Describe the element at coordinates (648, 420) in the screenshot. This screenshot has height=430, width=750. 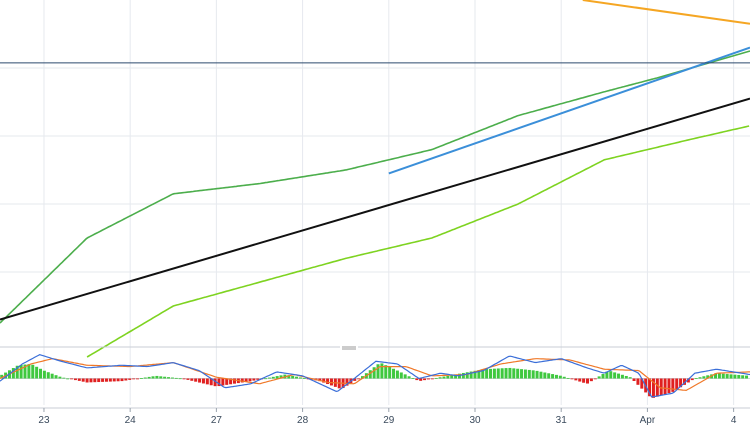
I see `x-tick-label-7: Apr` at that location.